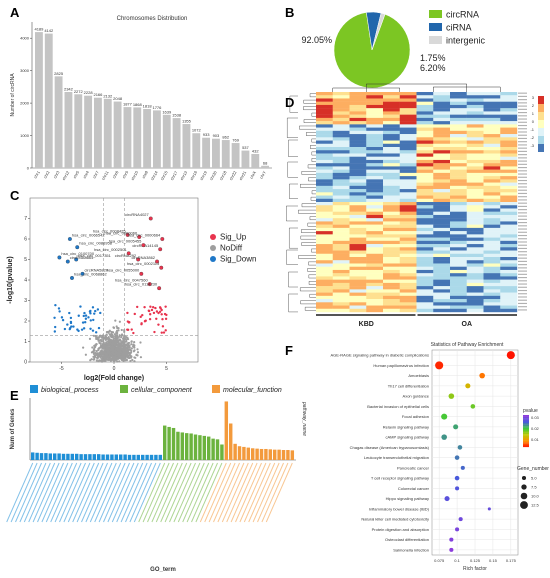 This screenshot has width=550, height=578. What do you see at coordinates (78, 131) in the screenshot?
I see `bar-chr5` at bounding box center [78, 131].